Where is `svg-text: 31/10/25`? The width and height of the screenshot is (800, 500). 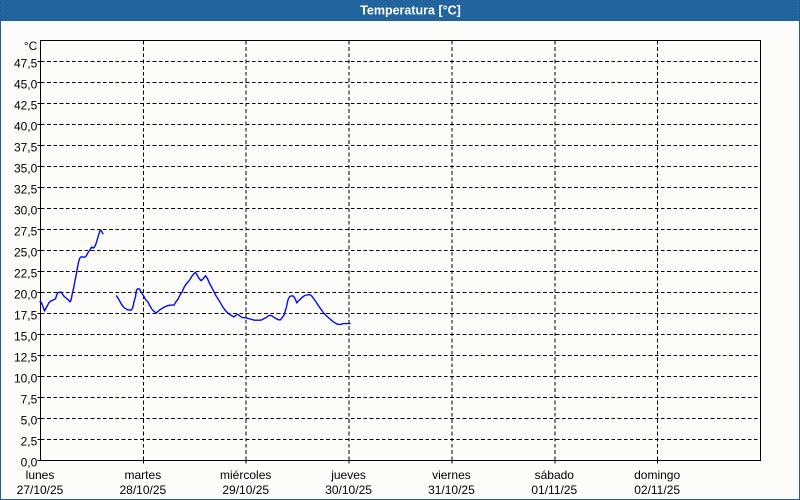
svg-text: 31/10/25 is located at coordinates (451, 490).